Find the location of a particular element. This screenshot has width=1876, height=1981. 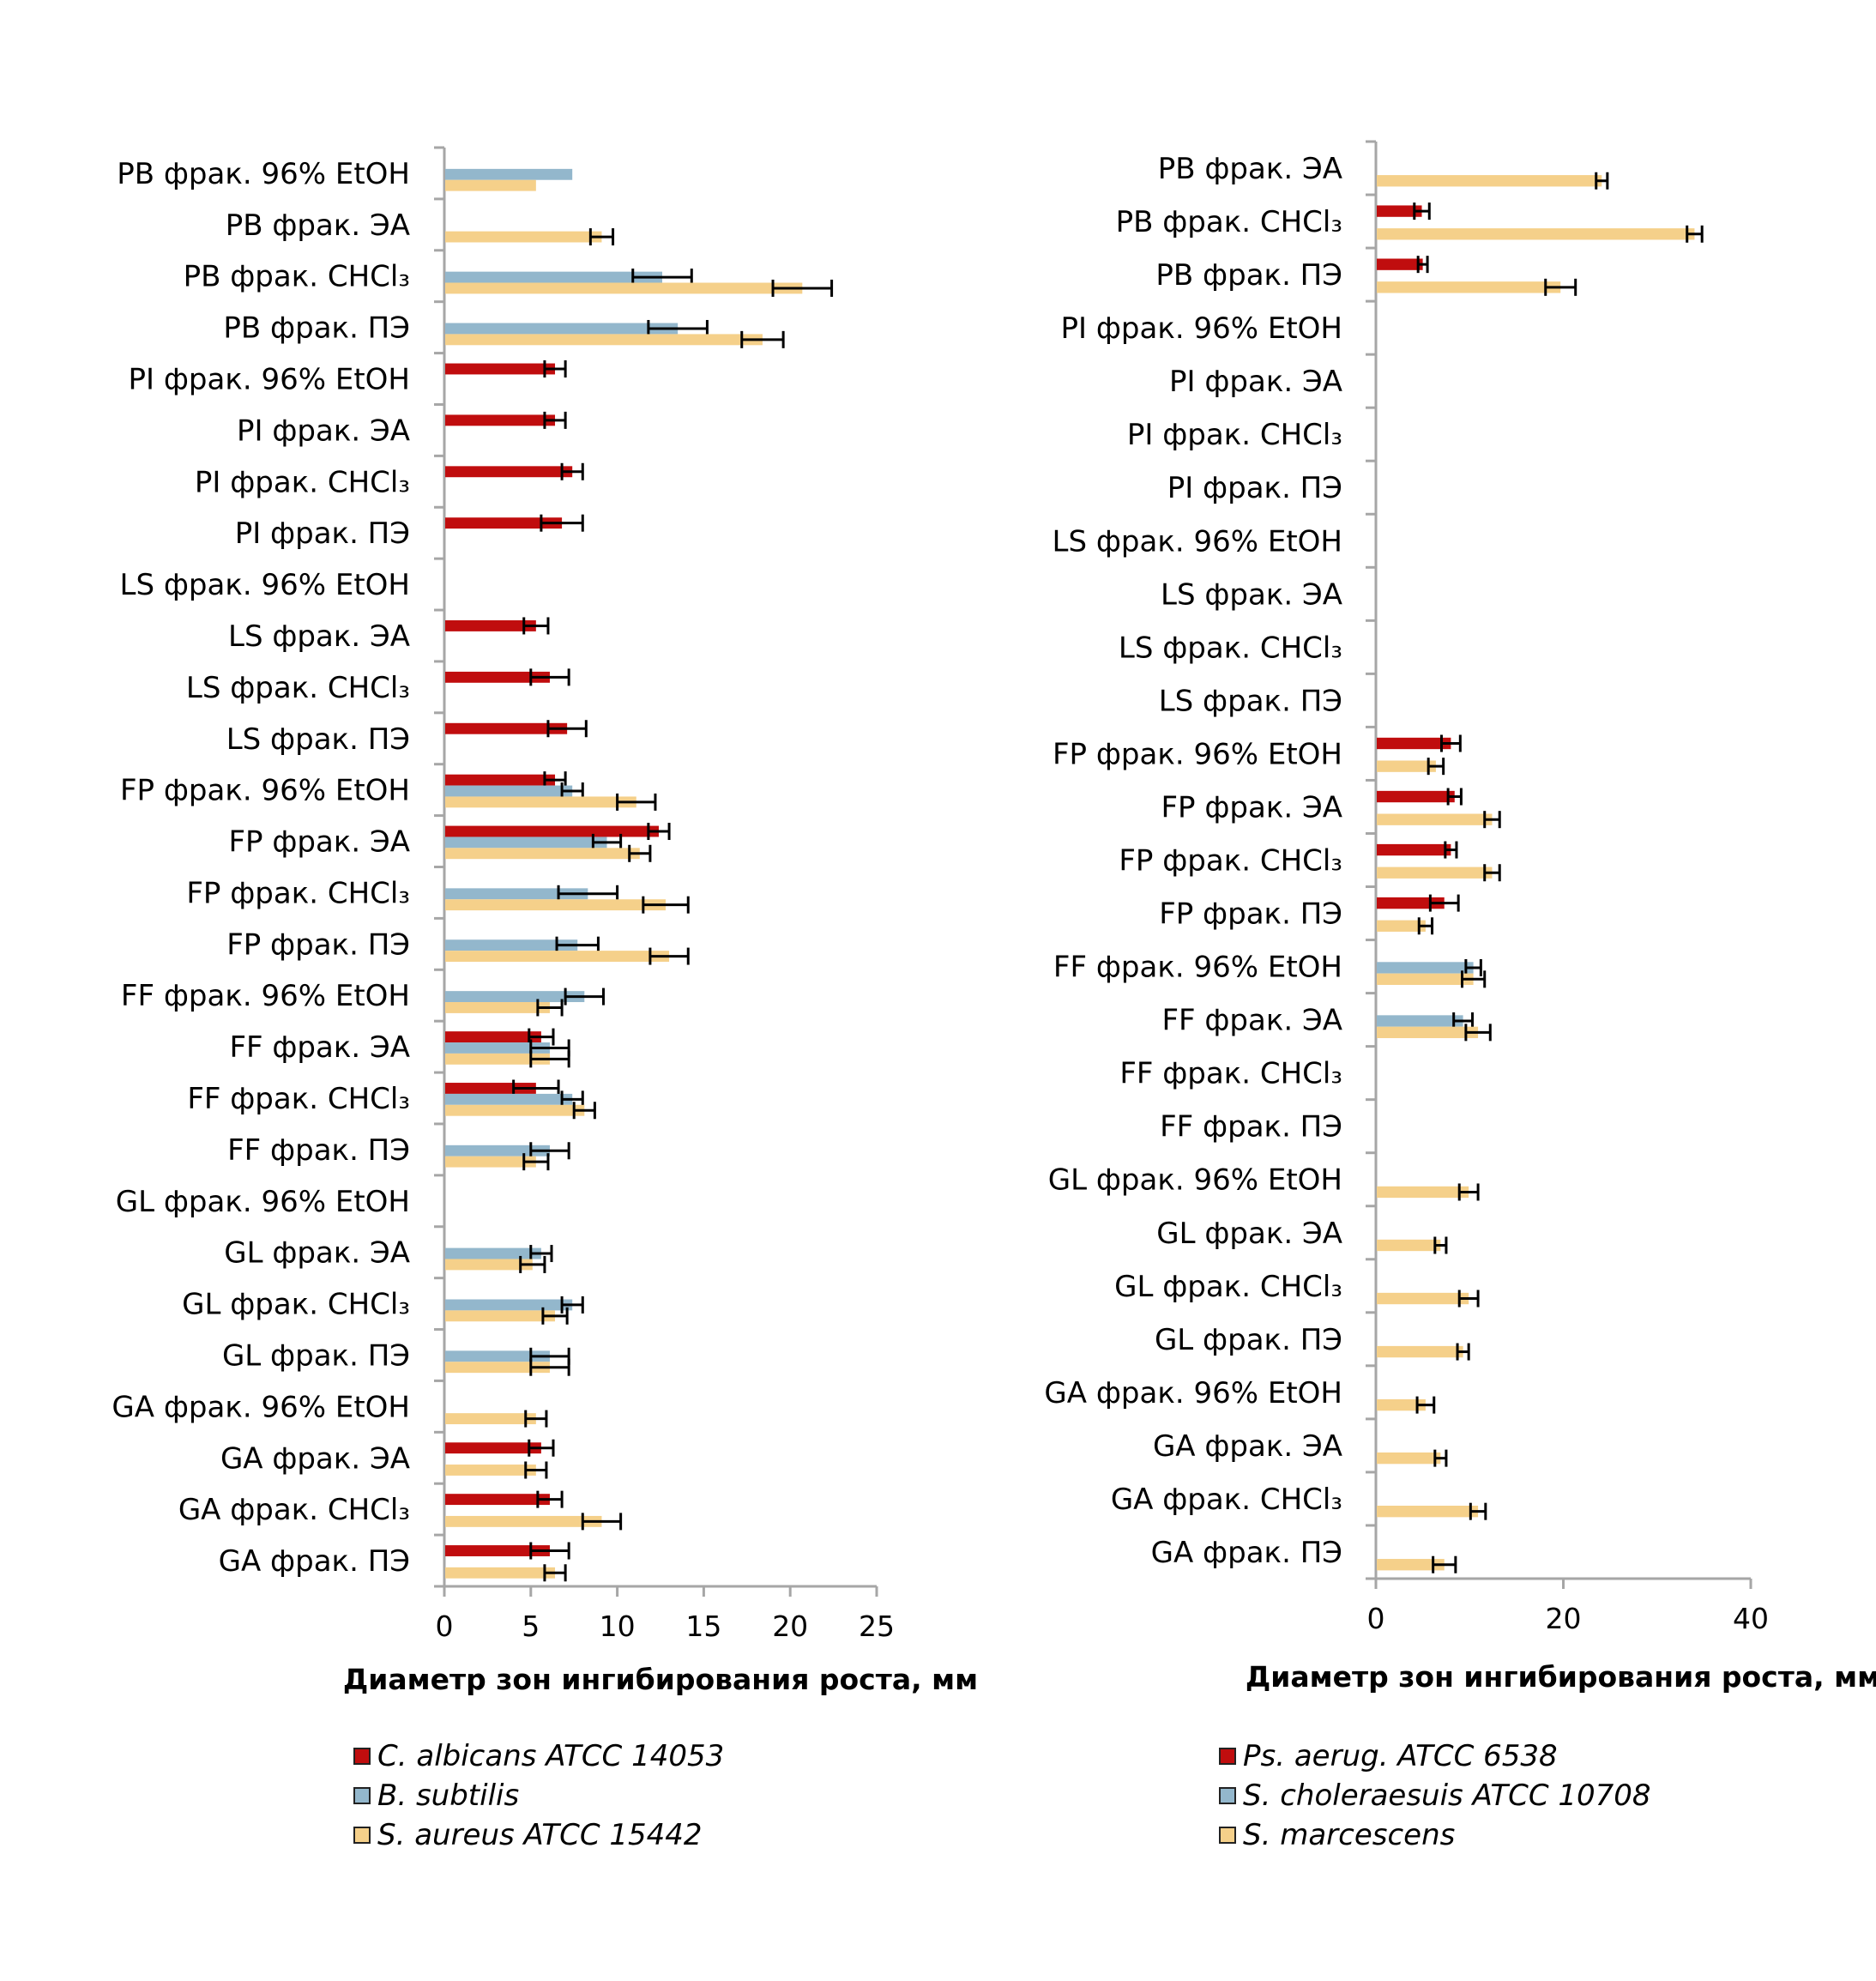

category-label: PI фрак. 96% EtOH is located at coordinates (270, 380).